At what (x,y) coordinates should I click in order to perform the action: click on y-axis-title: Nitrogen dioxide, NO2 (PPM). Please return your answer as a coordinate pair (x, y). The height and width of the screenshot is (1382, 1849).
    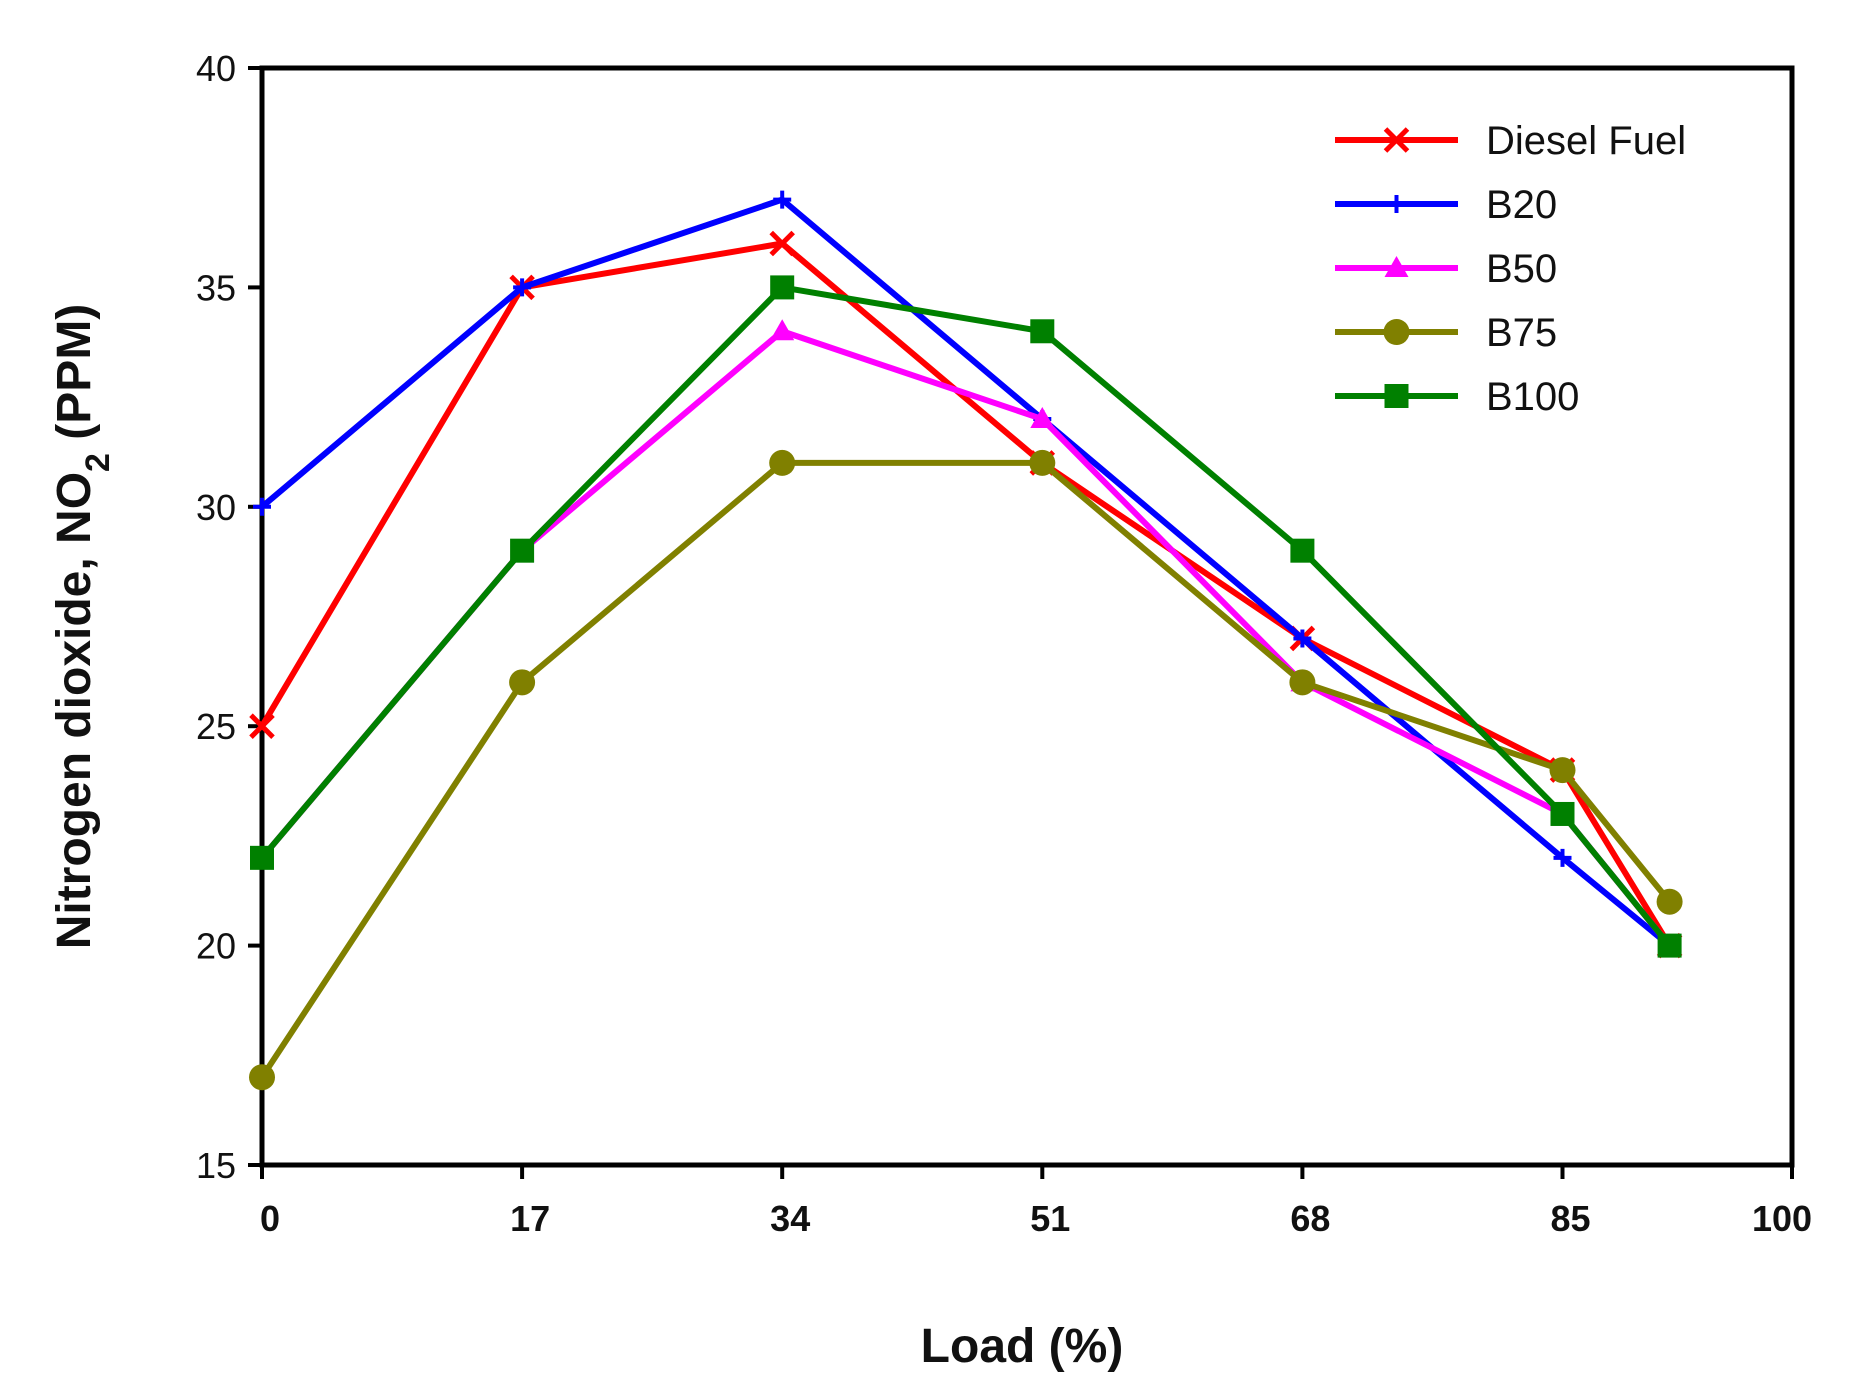
    Looking at the image, I should click on (82, 627).